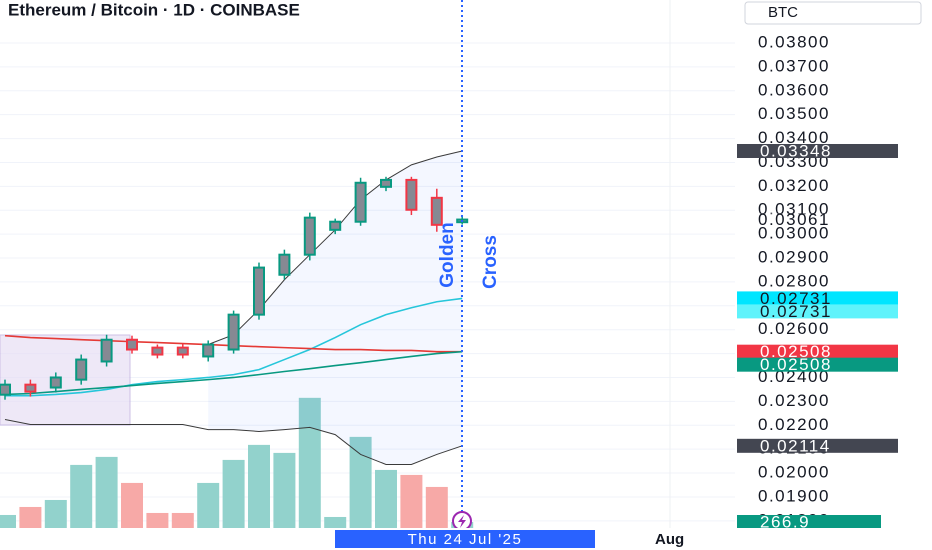  I want to click on y-tick-label: 0.03700, so click(794, 65).